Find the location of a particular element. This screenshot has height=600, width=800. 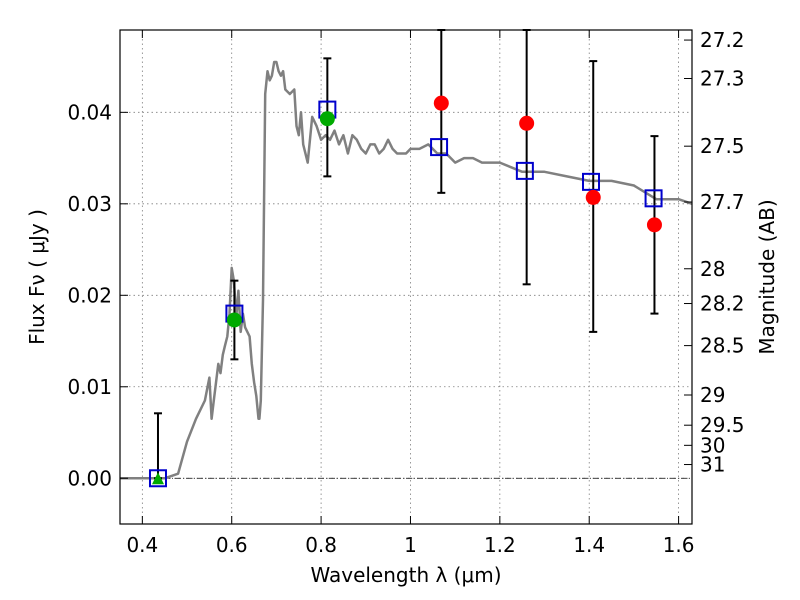

x-tick-label: 0.6 is located at coordinates (232, 545).